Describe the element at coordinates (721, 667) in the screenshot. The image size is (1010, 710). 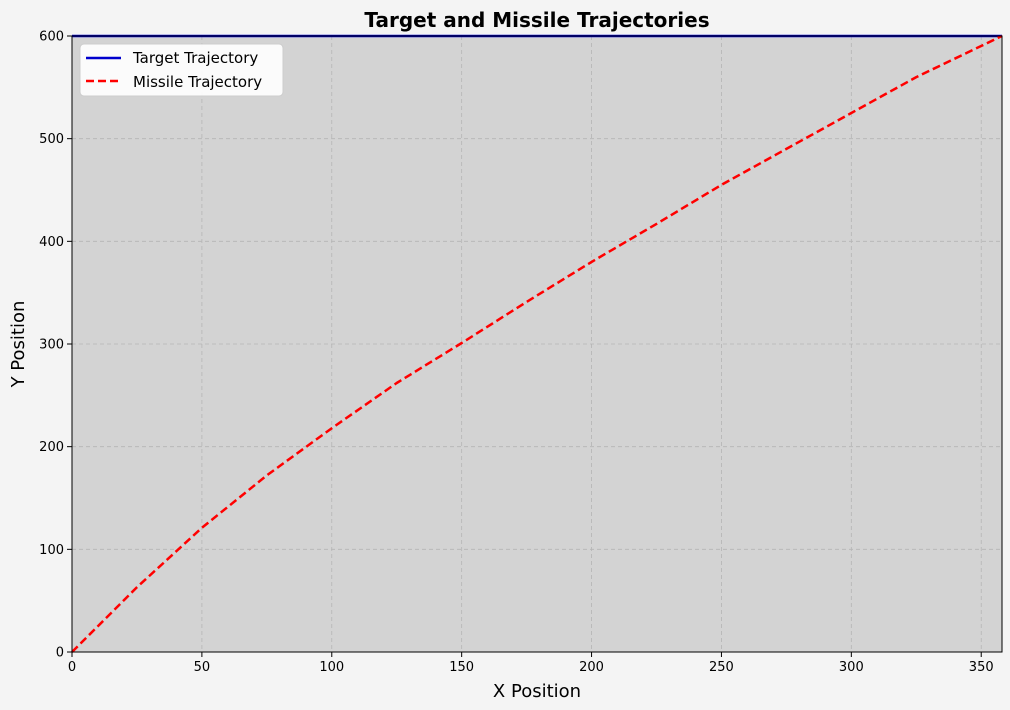
I see `x-tick-label: 250` at that location.